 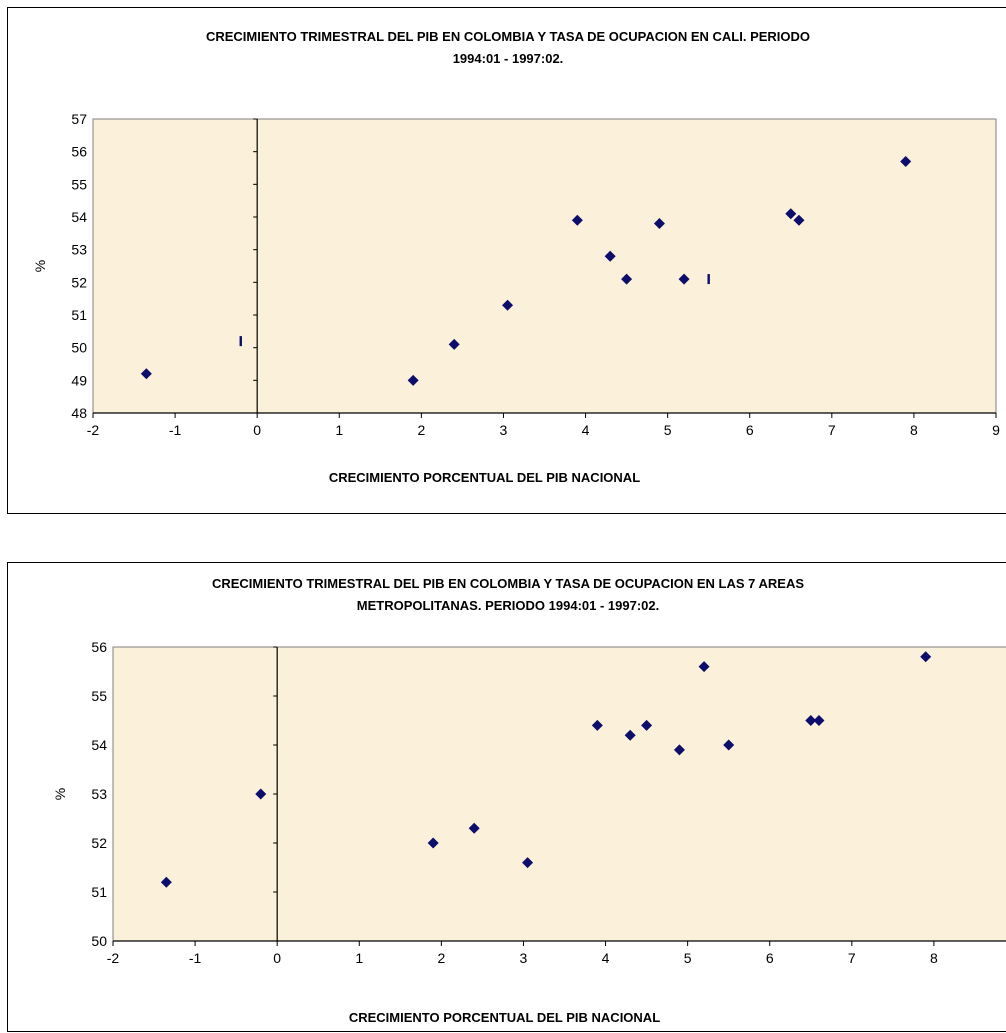 What do you see at coordinates (79, 380) in the screenshot?
I see `y-tick-label: 49` at bounding box center [79, 380].